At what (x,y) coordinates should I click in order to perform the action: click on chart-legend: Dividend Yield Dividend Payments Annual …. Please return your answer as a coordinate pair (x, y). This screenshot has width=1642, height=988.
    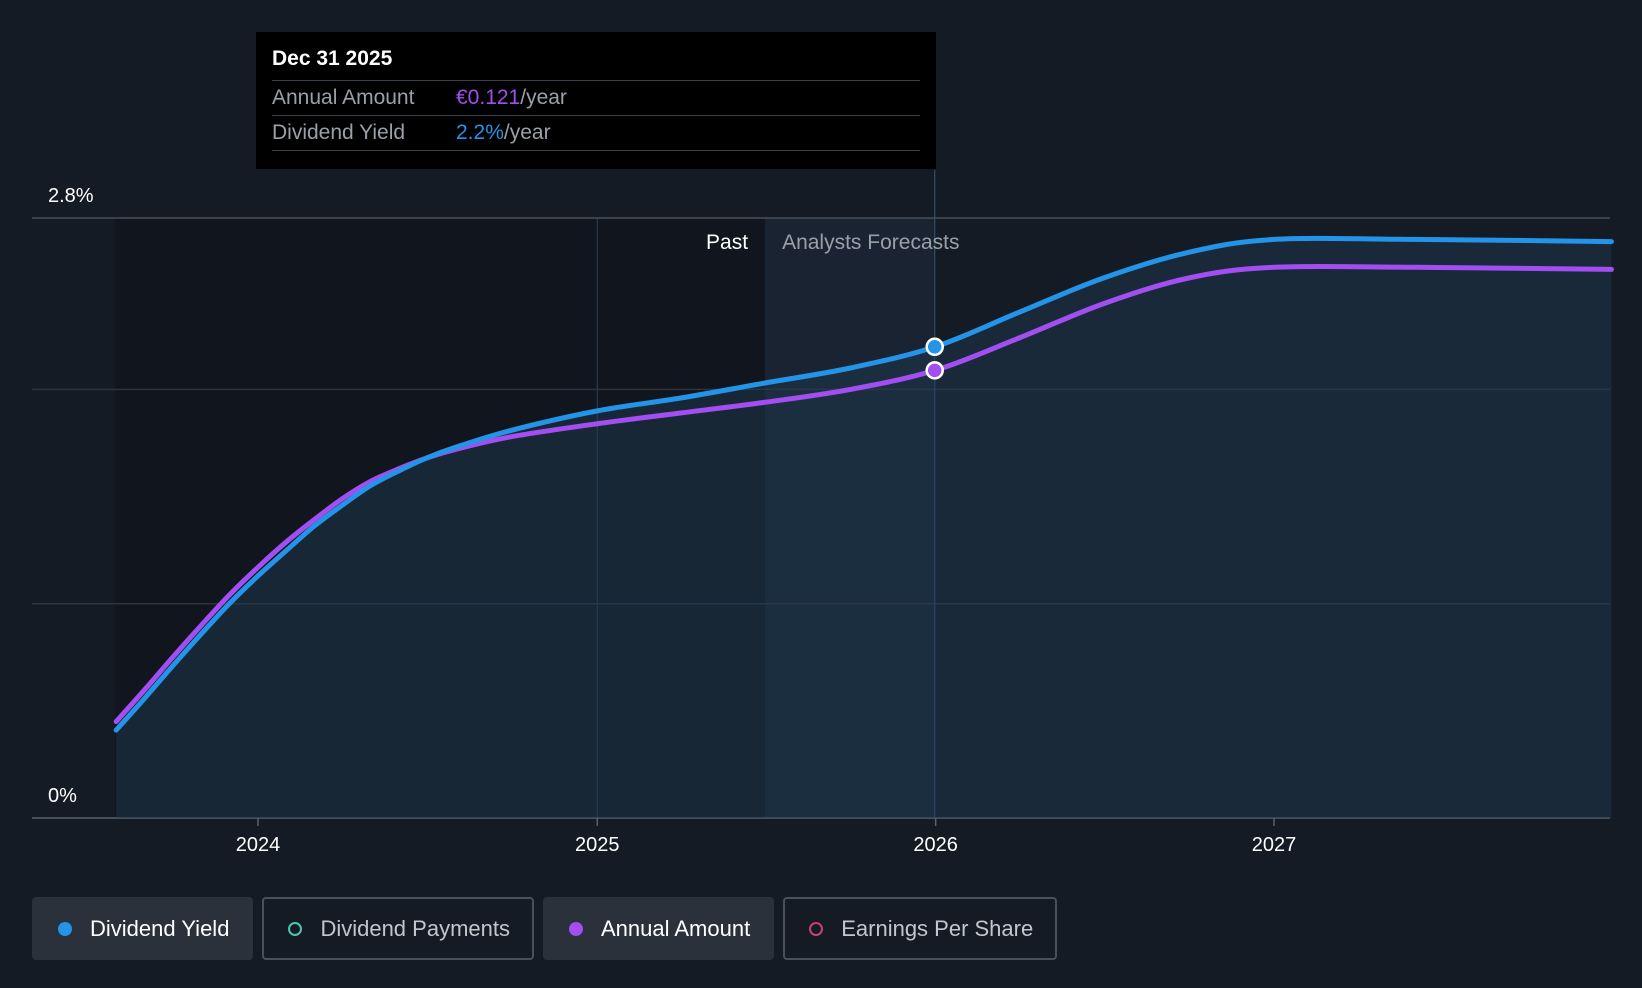
    Looking at the image, I should click on (545, 928).